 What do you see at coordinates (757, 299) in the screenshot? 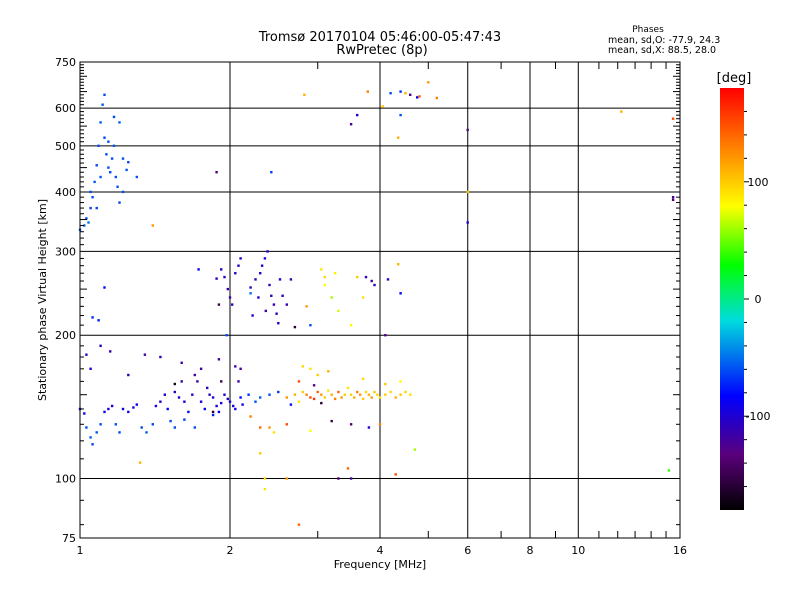
I see `colorbar-ticks: 100 0 -100` at bounding box center [757, 299].